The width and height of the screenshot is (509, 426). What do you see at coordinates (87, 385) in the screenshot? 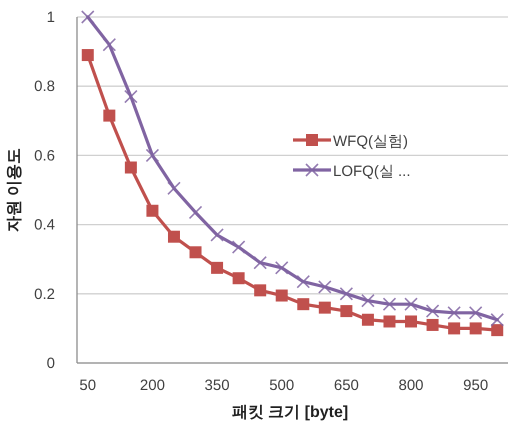
I see `x-tick-label: 50` at bounding box center [87, 385].